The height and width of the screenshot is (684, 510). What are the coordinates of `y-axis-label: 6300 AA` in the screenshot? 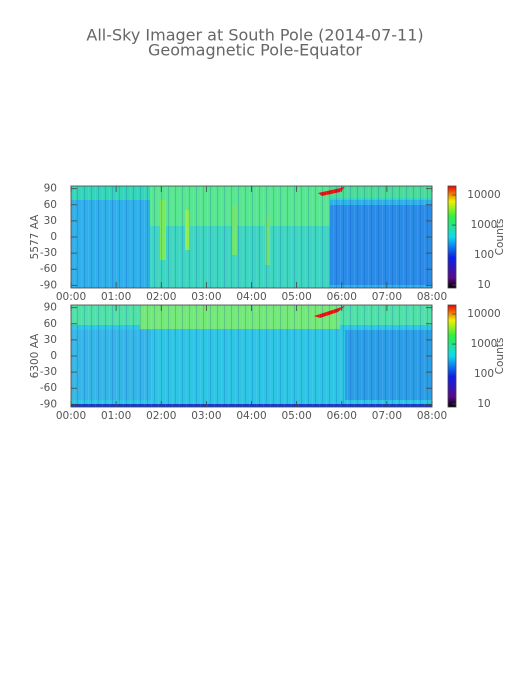 It's located at (35, 356).